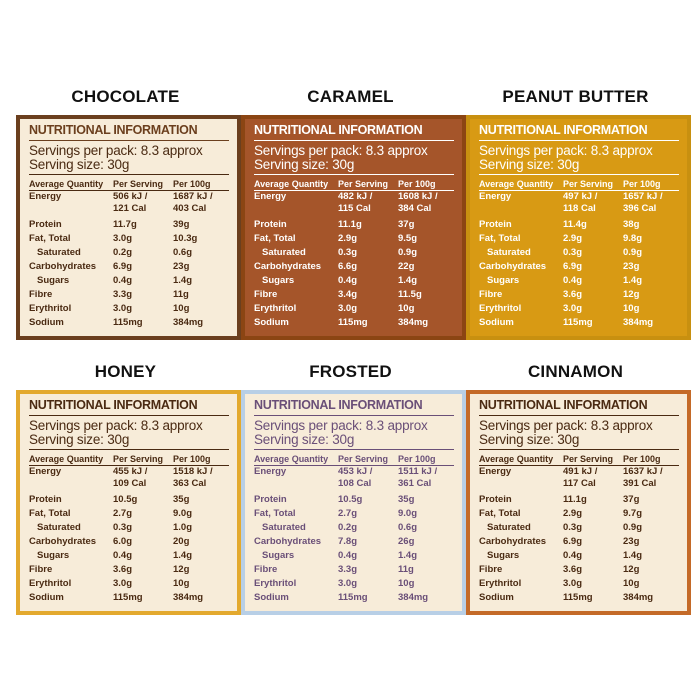 This screenshot has height=700, width=700. Describe the element at coordinates (640, 483) in the screenshot. I see `energy-100g-cal: 391 Cal` at that location.